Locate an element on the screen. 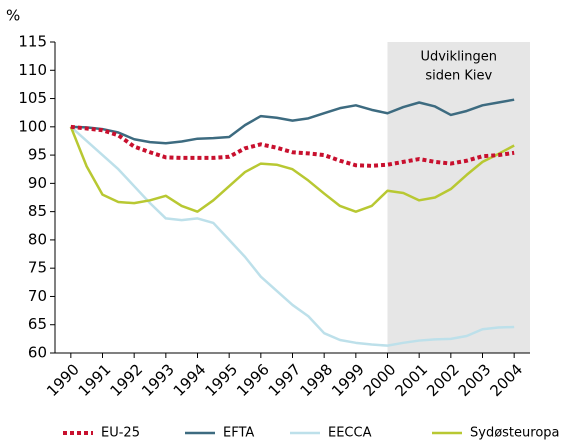 This screenshot has width=587, height=441. x-tick-label: 2001 is located at coordinates (411, 380).